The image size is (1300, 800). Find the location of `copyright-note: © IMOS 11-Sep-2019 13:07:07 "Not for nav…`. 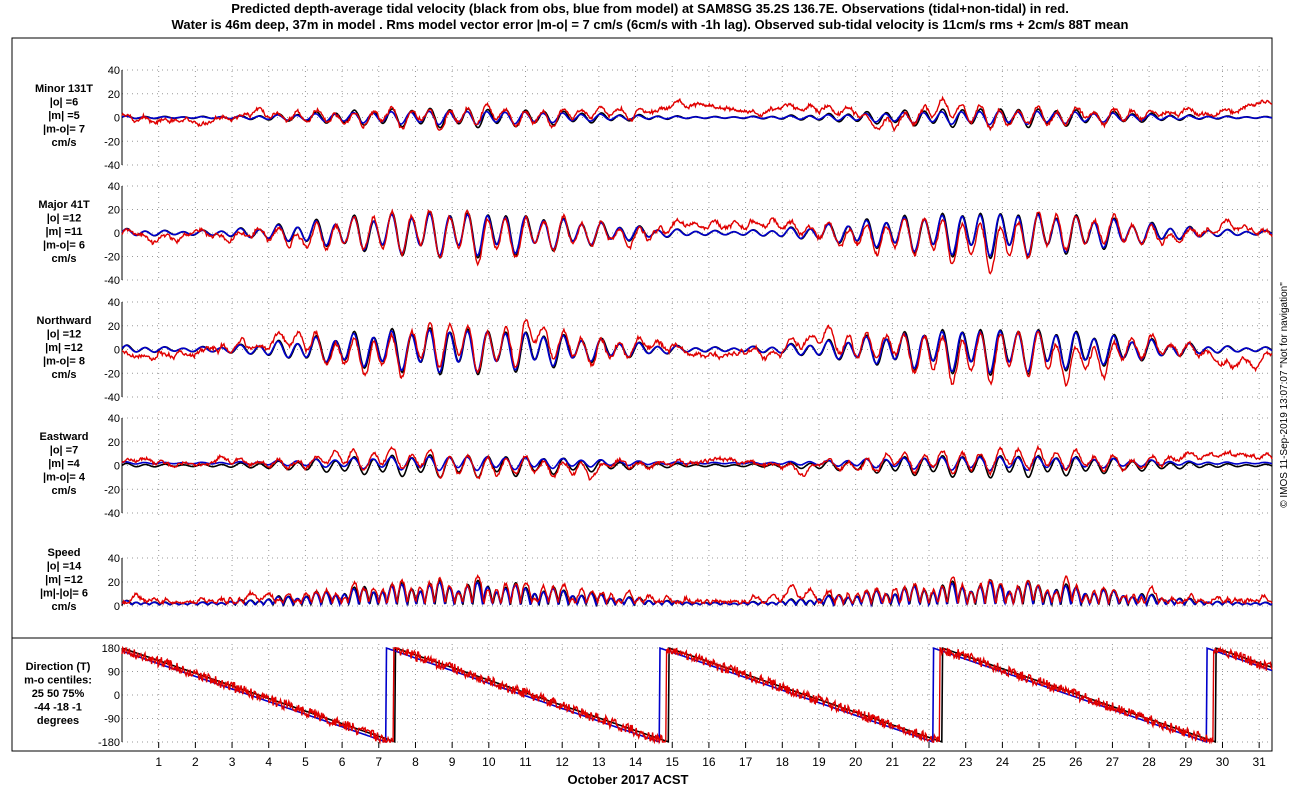

copyright-note: © IMOS 11-Sep-2019 13:07:07 "Not for nav… is located at coordinates (1284, 395).